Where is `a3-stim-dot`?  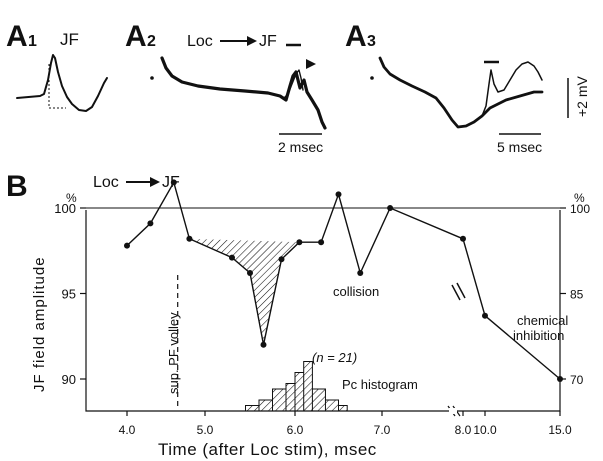
a3-stim-dot is located at coordinates (372, 78).